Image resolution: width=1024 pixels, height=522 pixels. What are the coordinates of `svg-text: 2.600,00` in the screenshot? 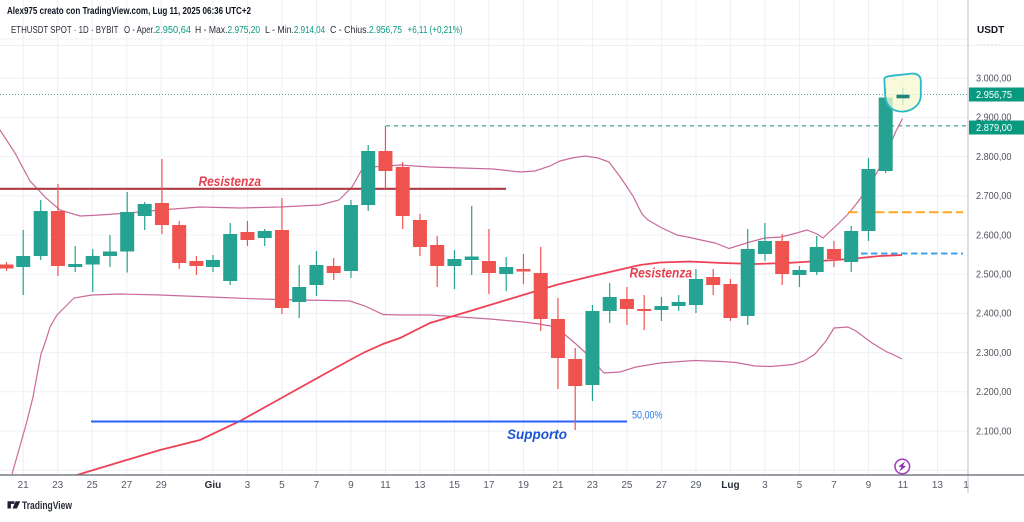 It's located at (994, 235).